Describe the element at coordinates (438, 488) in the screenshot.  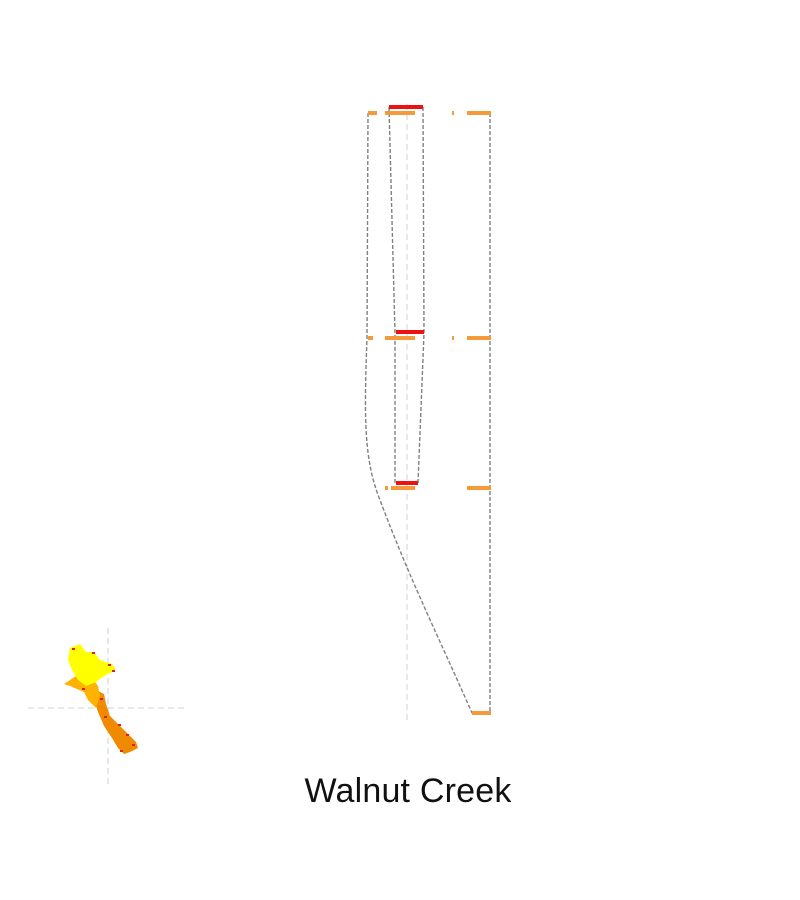
I see `segment-bars-lower` at that location.